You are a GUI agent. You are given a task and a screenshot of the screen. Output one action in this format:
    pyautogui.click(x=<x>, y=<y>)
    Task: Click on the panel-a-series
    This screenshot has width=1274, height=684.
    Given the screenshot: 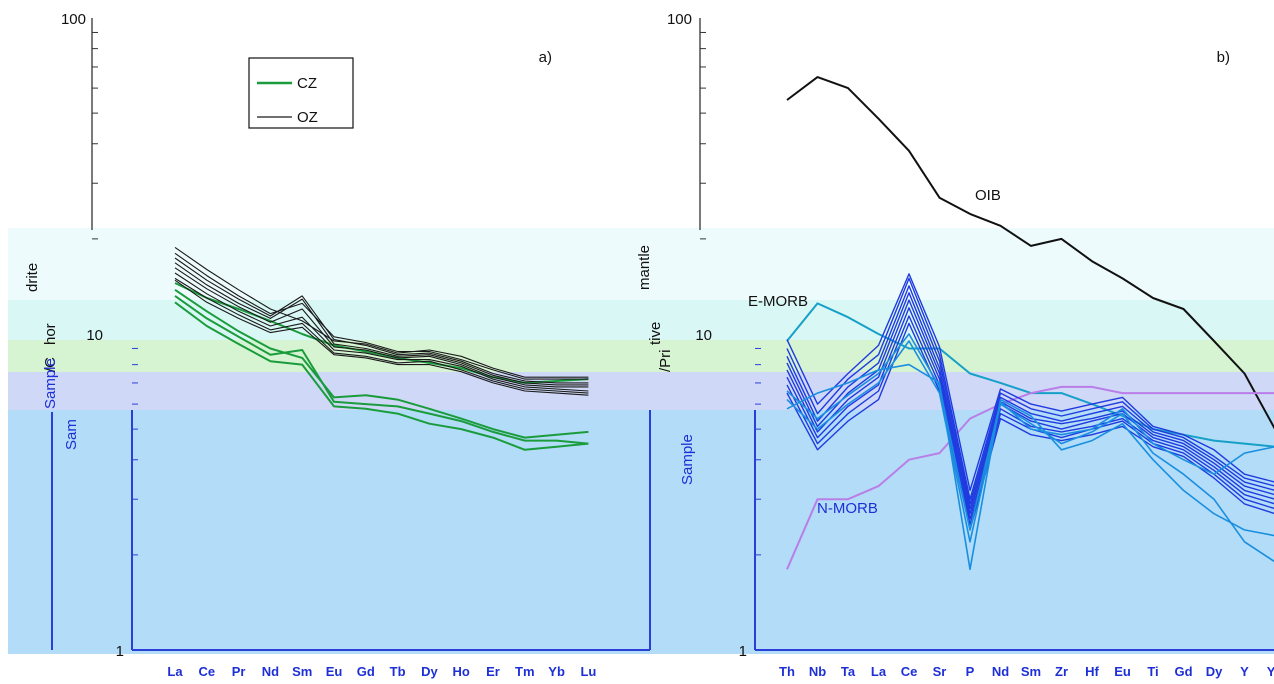 What is the action you would take?
    pyautogui.click(x=381, y=348)
    